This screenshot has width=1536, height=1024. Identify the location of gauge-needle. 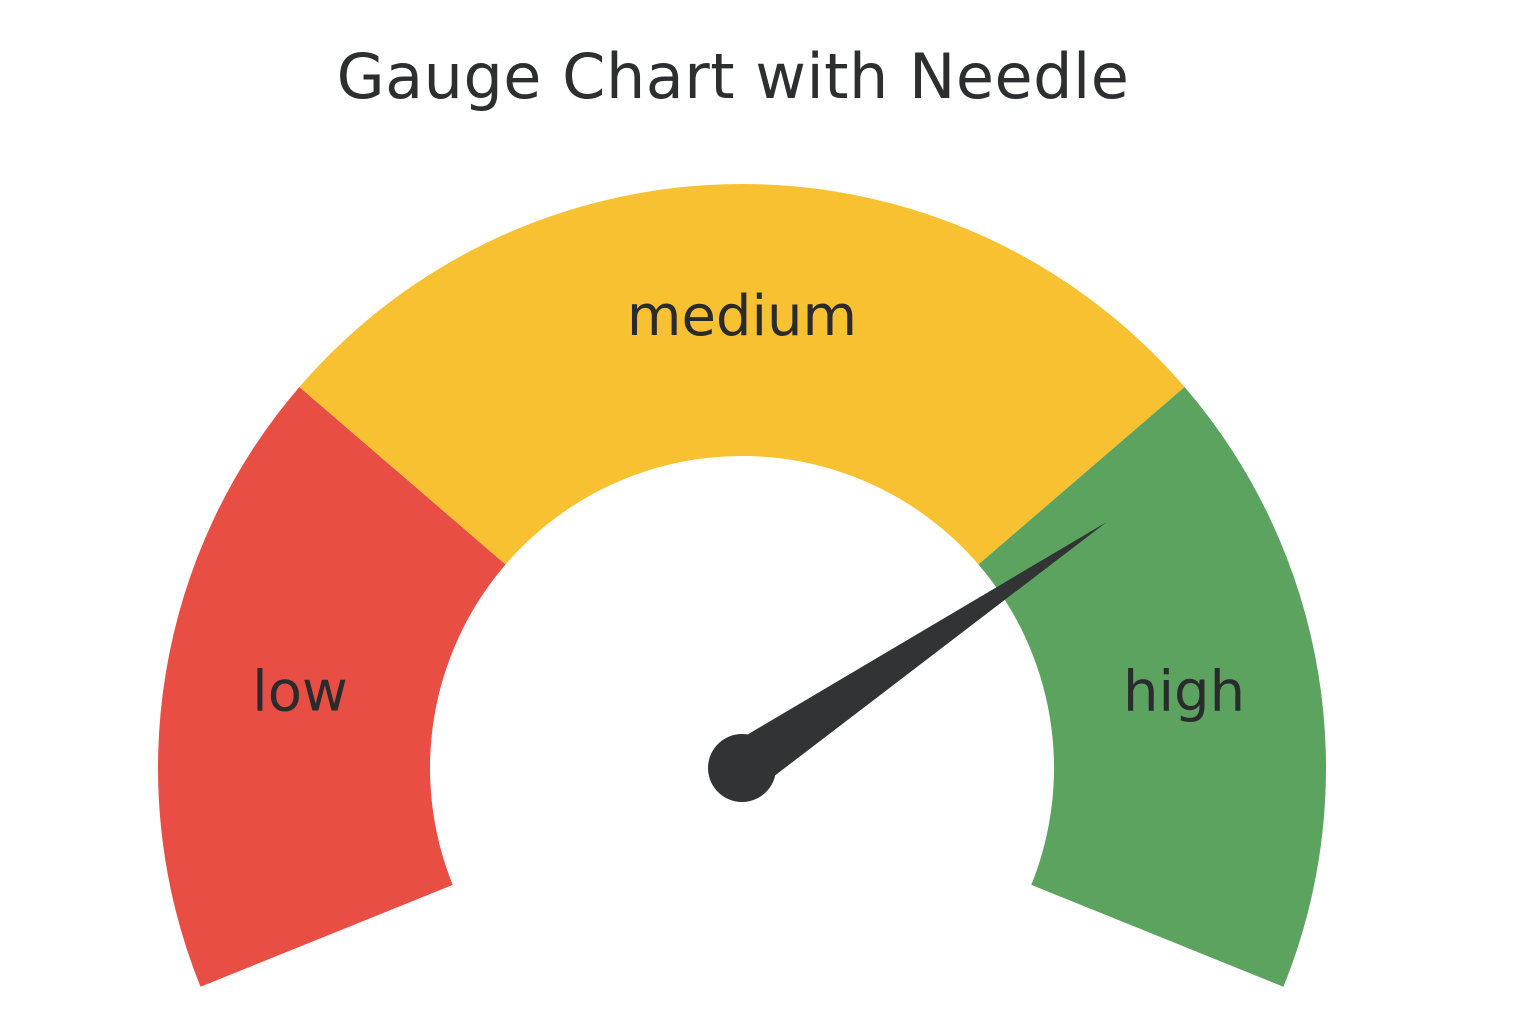
(907, 661).